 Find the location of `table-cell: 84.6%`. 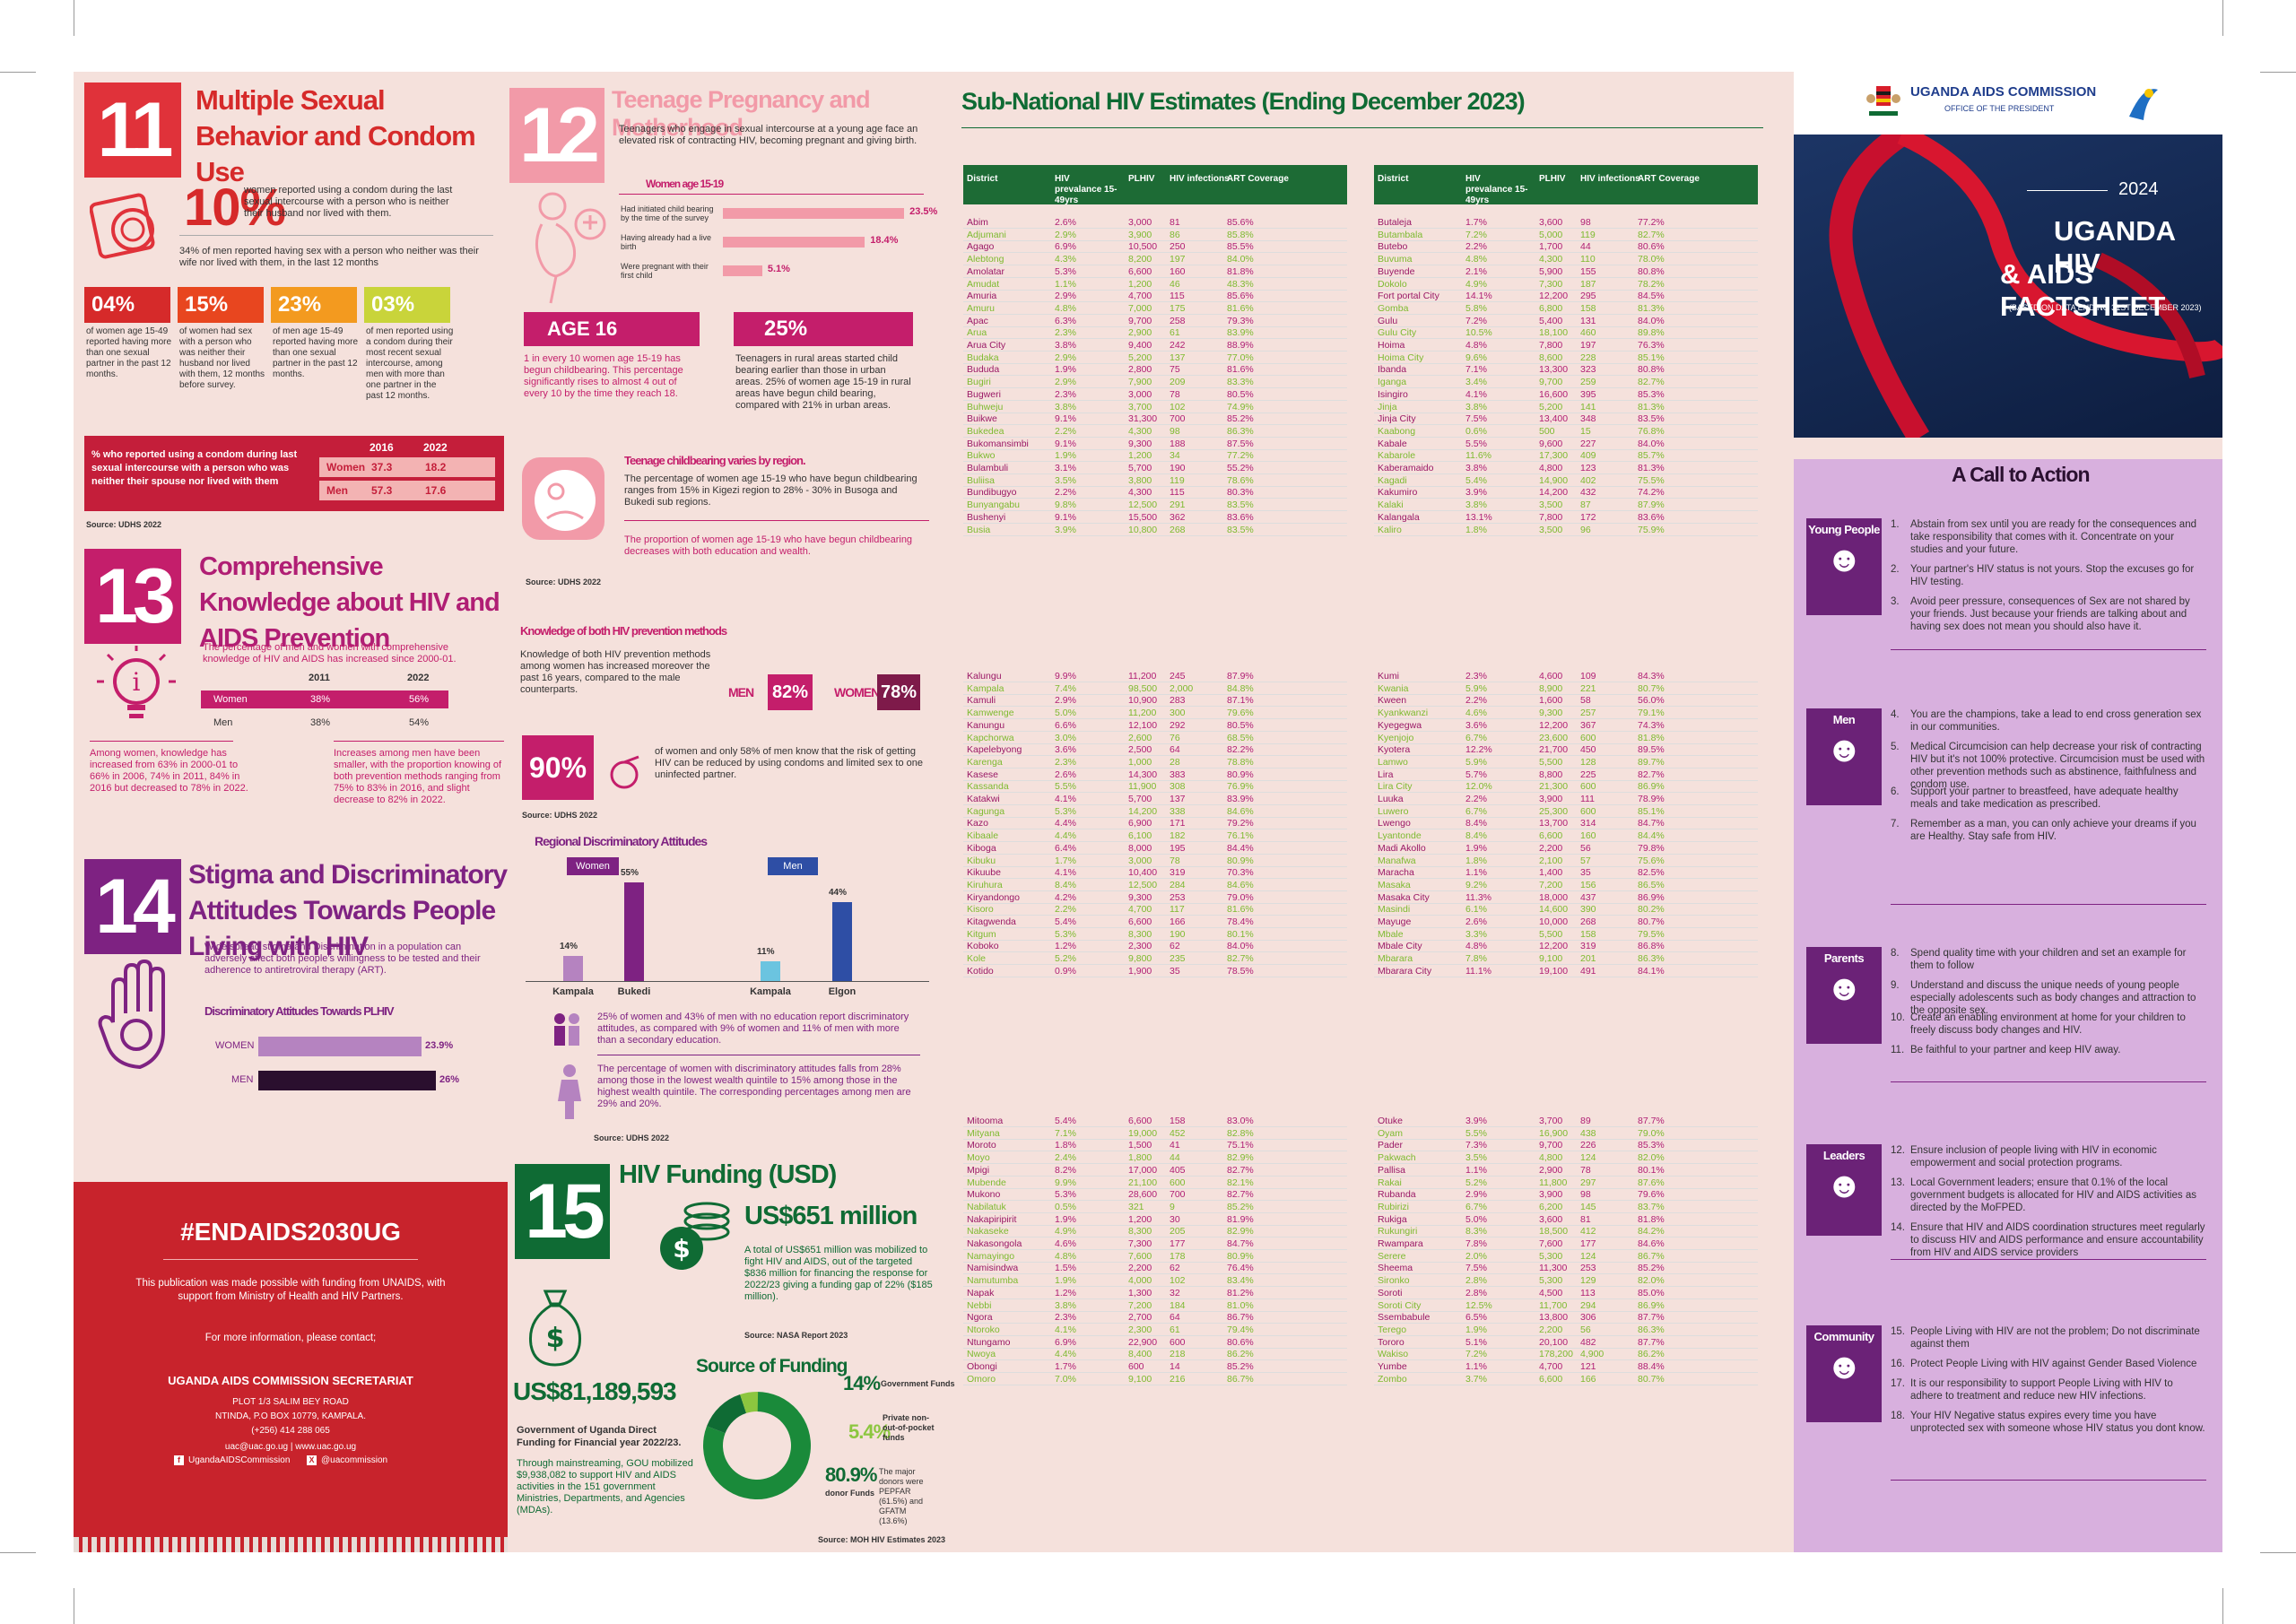

table-cell: 84.6% is located at coordinates (1240, 811).